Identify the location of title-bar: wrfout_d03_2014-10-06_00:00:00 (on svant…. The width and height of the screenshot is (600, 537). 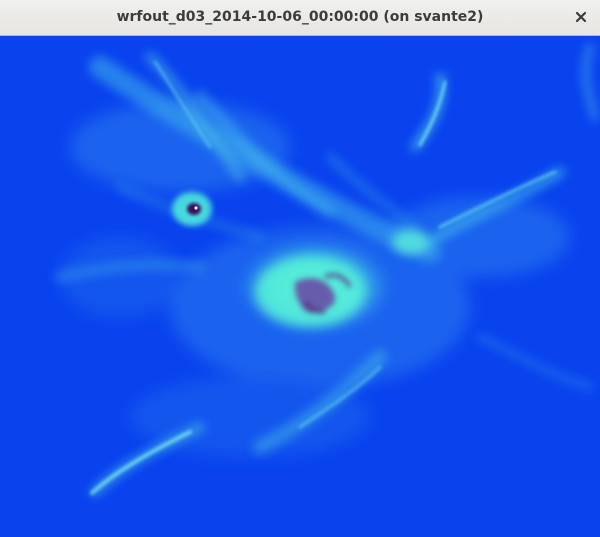
(300, 18).